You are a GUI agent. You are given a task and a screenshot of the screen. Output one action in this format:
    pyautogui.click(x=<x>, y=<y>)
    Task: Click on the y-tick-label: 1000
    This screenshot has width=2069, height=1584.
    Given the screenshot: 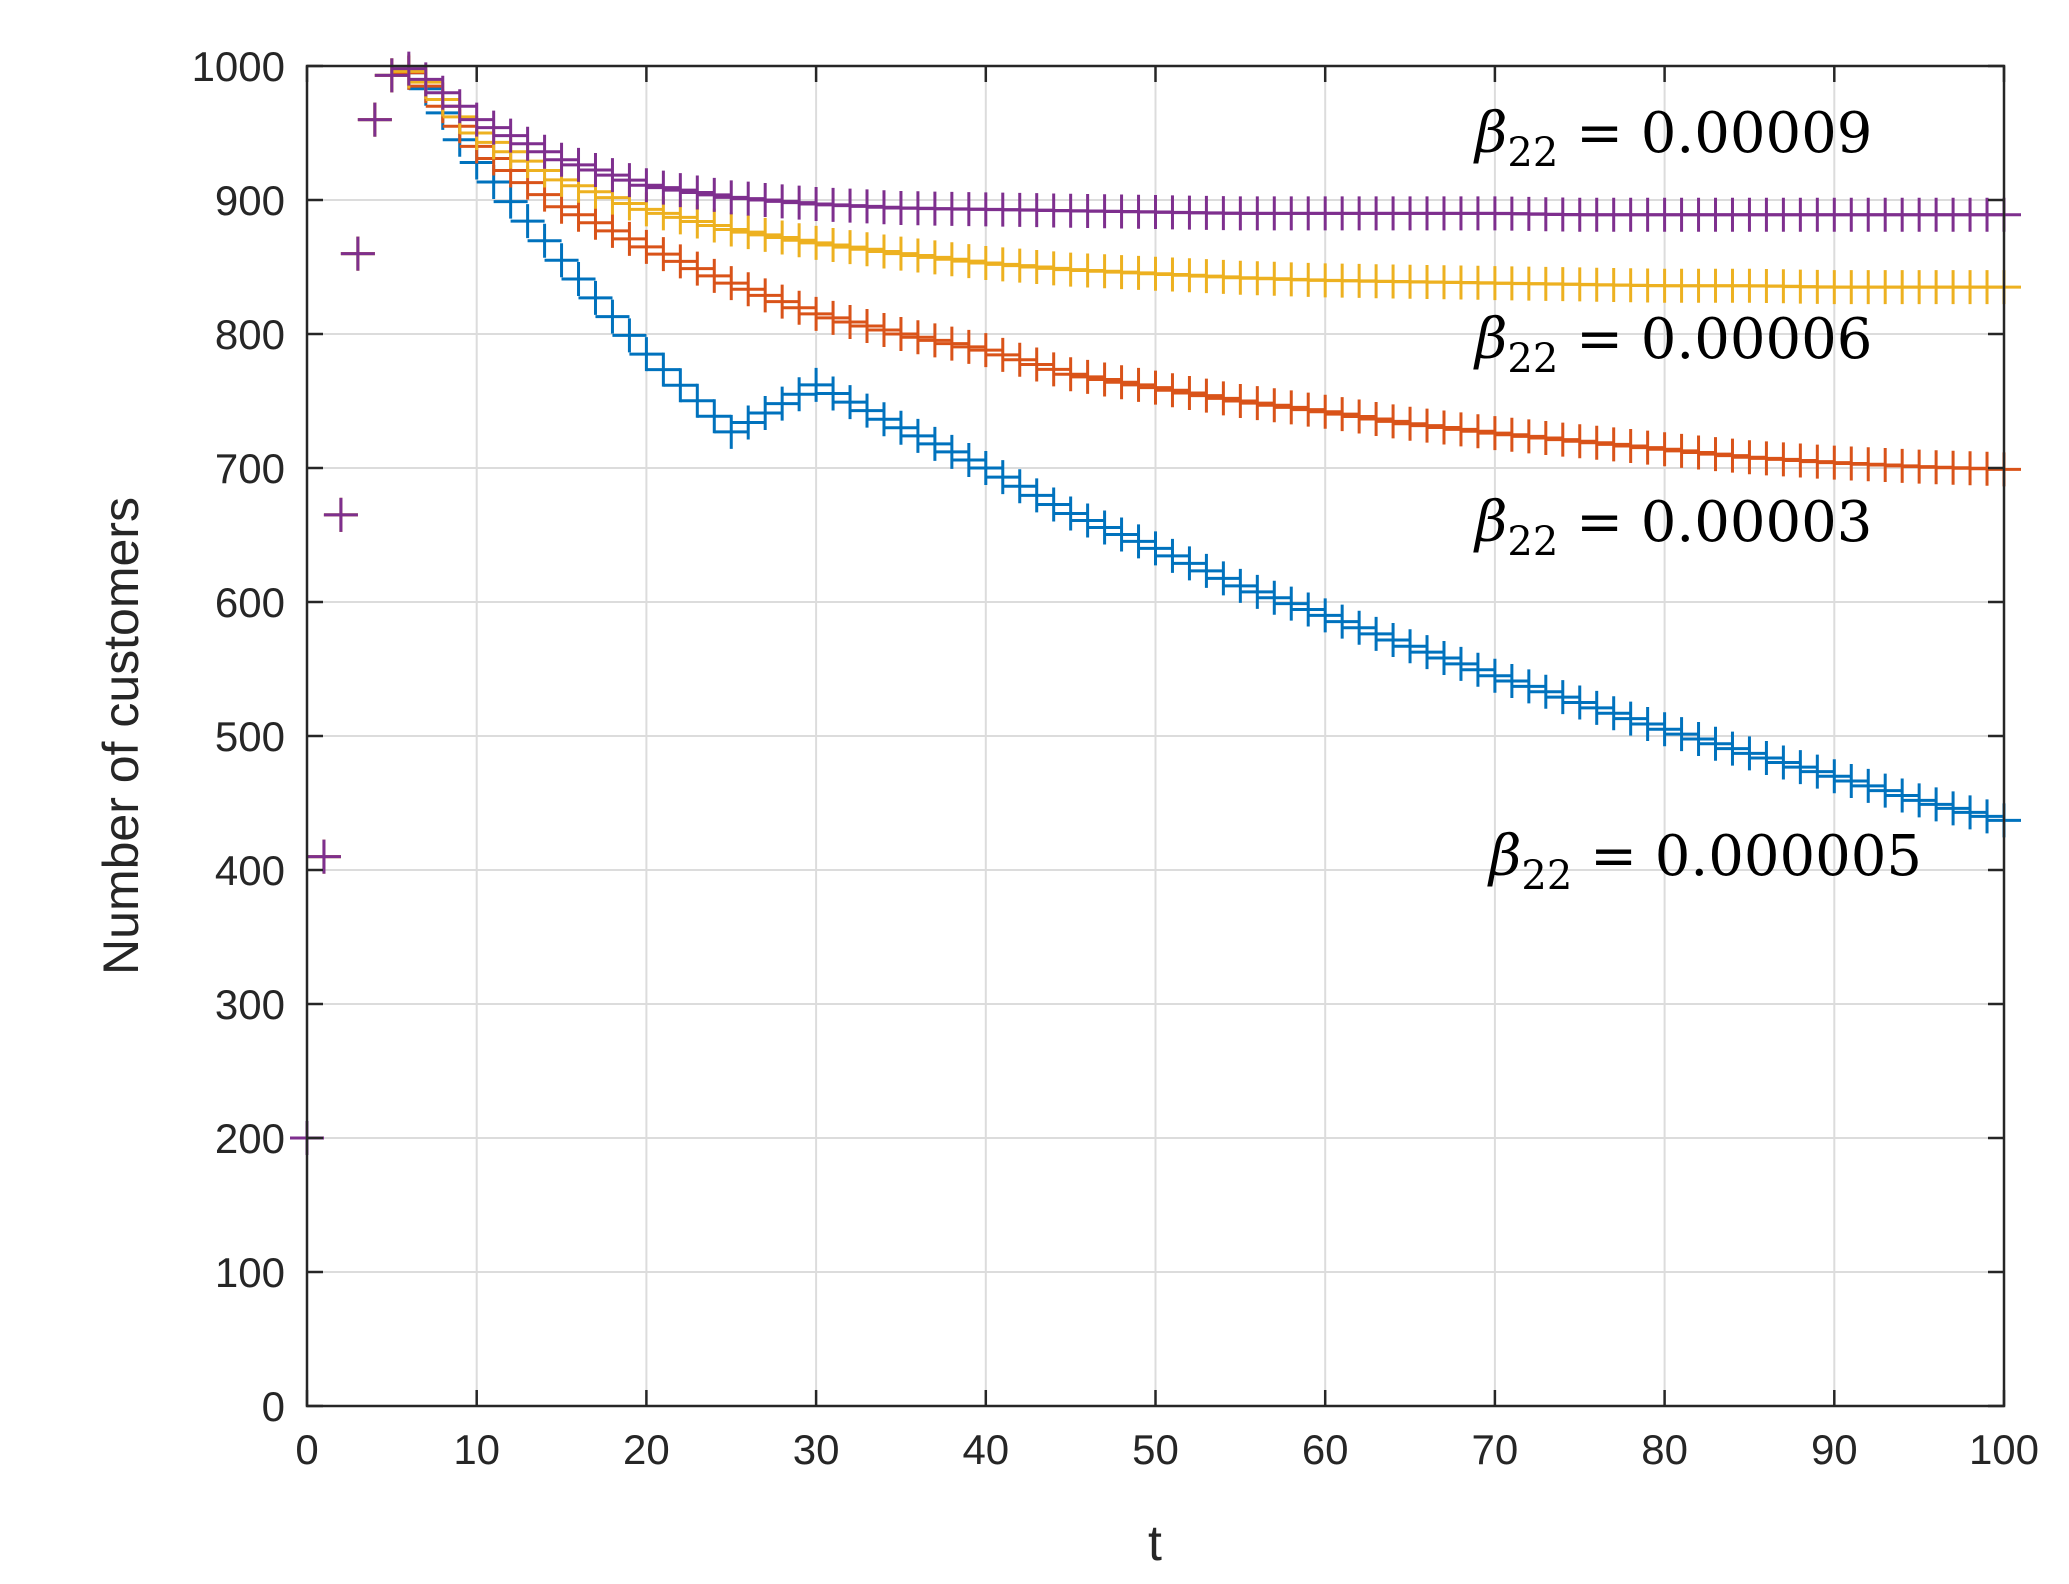 What is the action you would take?
    pyautogui.click(x=238, y=66)
    